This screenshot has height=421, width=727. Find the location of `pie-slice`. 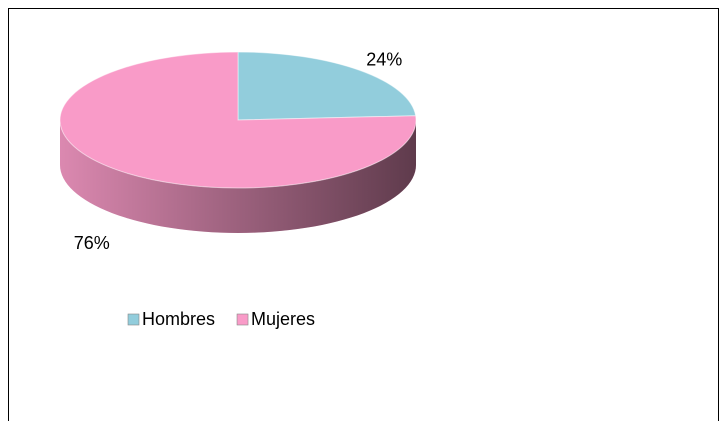

pie-slice is located at coordinates (327, 86).